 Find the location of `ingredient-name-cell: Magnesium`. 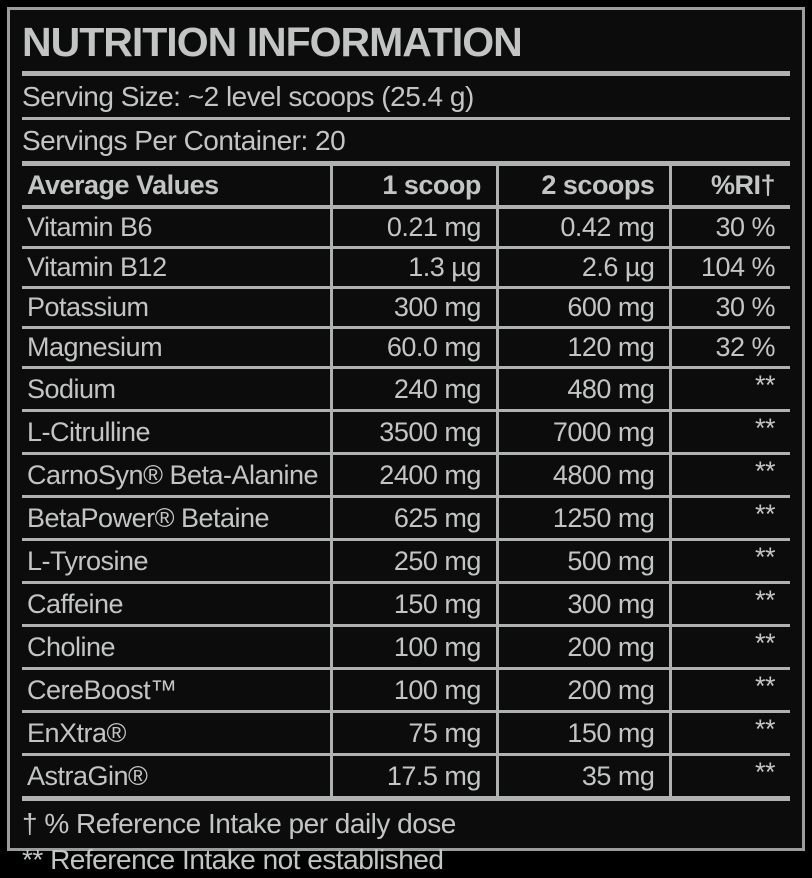

ingredient-name-cell: Magnesium is located at coordinates (177, 347).